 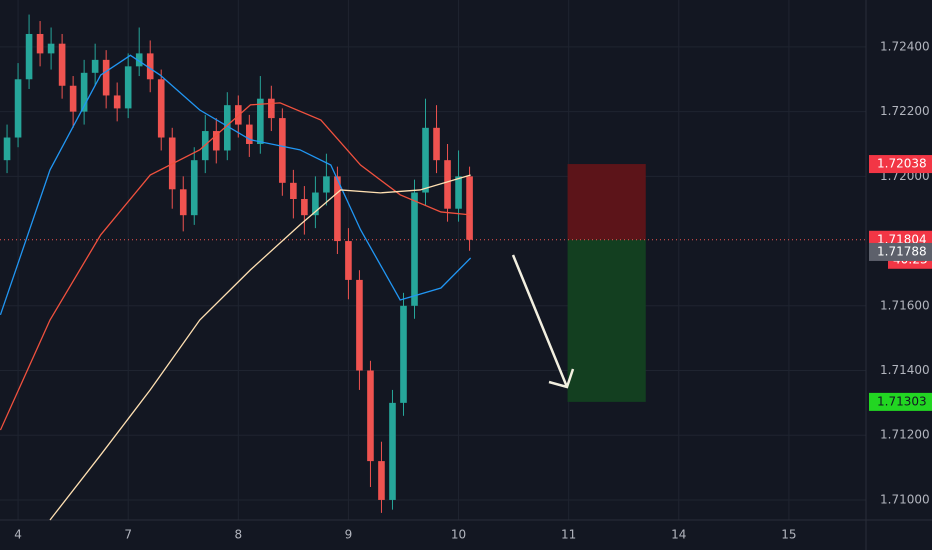 What do you see at coordinates (905, 111) in the screenshot?
I see `y-tick-label: 1.72200` at bounding box center [905, 111].